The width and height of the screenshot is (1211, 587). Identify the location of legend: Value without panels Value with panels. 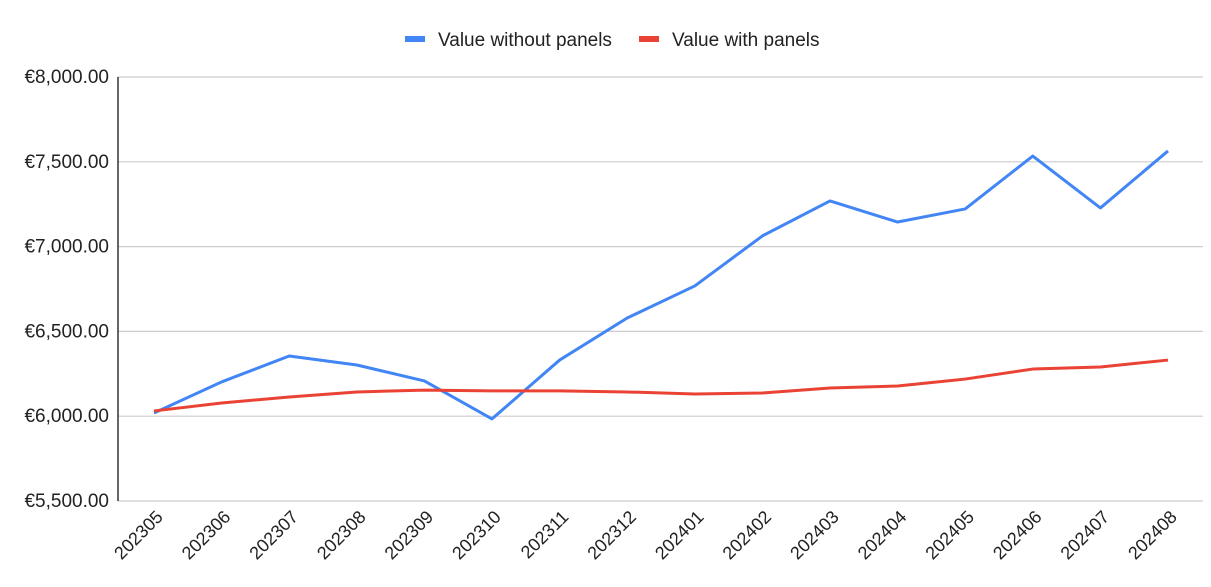
(612, 40).